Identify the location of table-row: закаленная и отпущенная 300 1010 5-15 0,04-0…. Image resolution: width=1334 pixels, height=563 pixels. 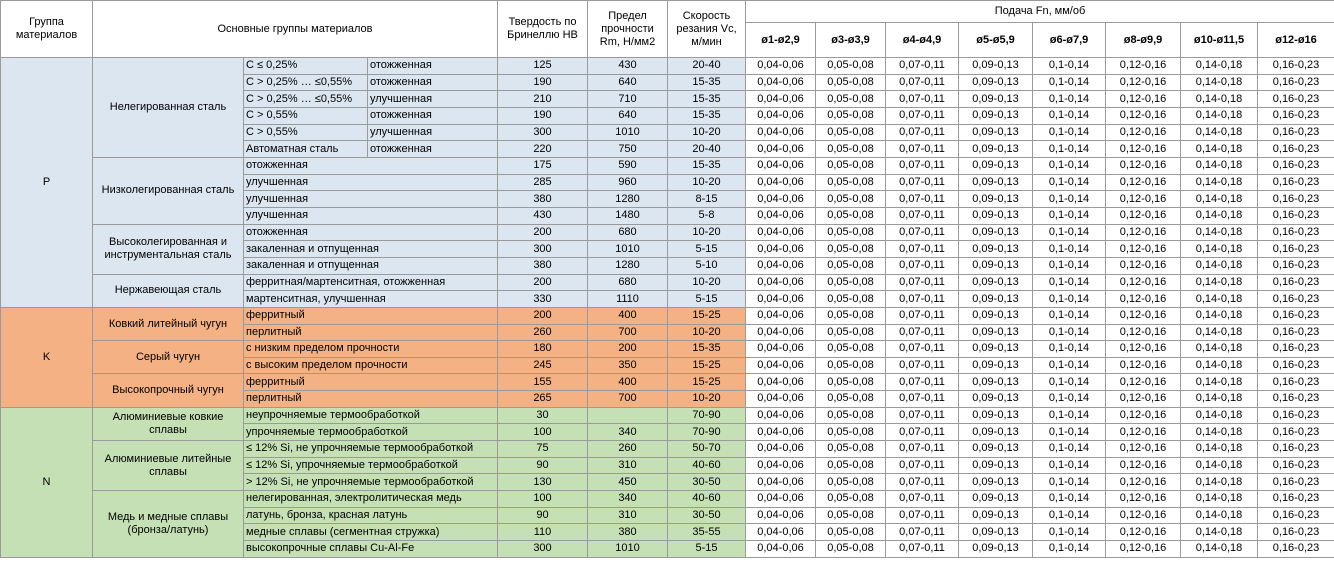
(667, 249).